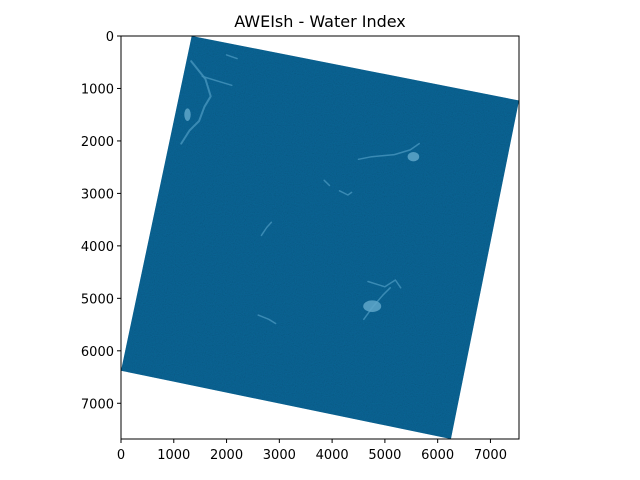  I want to click on x-tick-label: 7000, so click(490, 455).